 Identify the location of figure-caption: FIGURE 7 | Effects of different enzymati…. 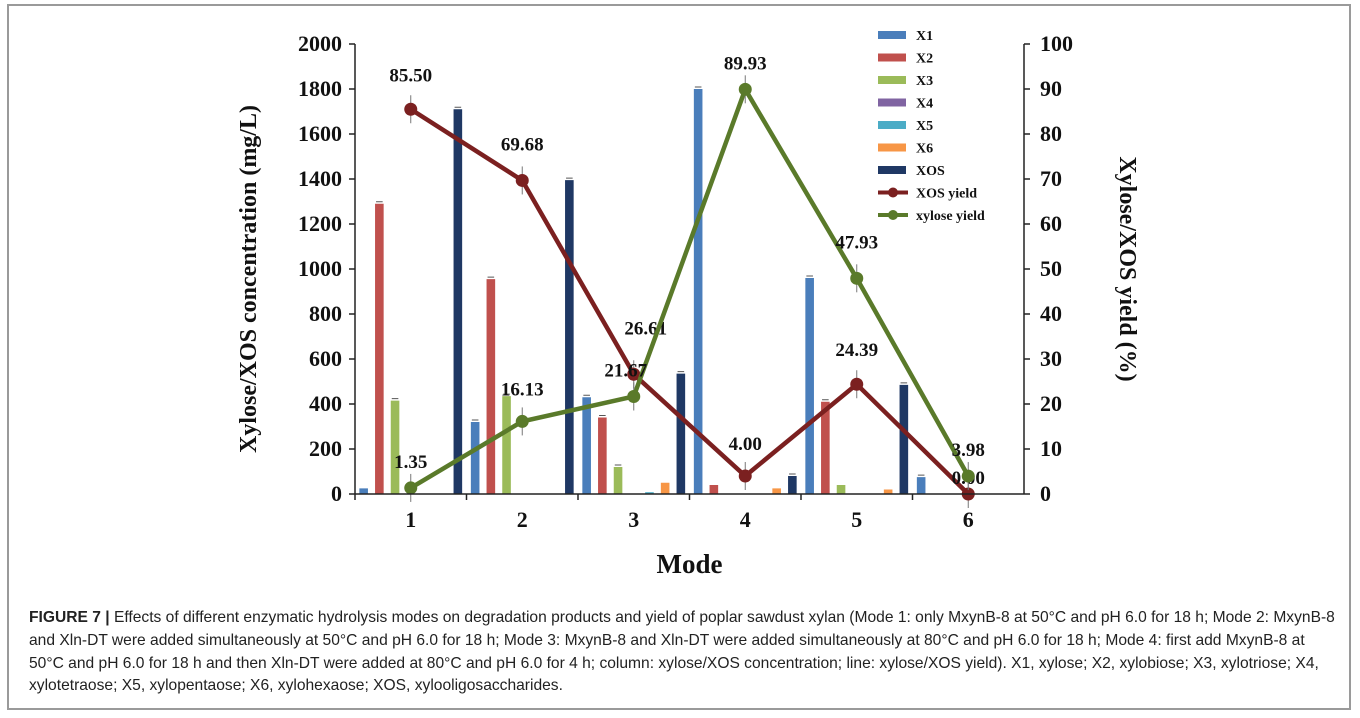
(684, 652).